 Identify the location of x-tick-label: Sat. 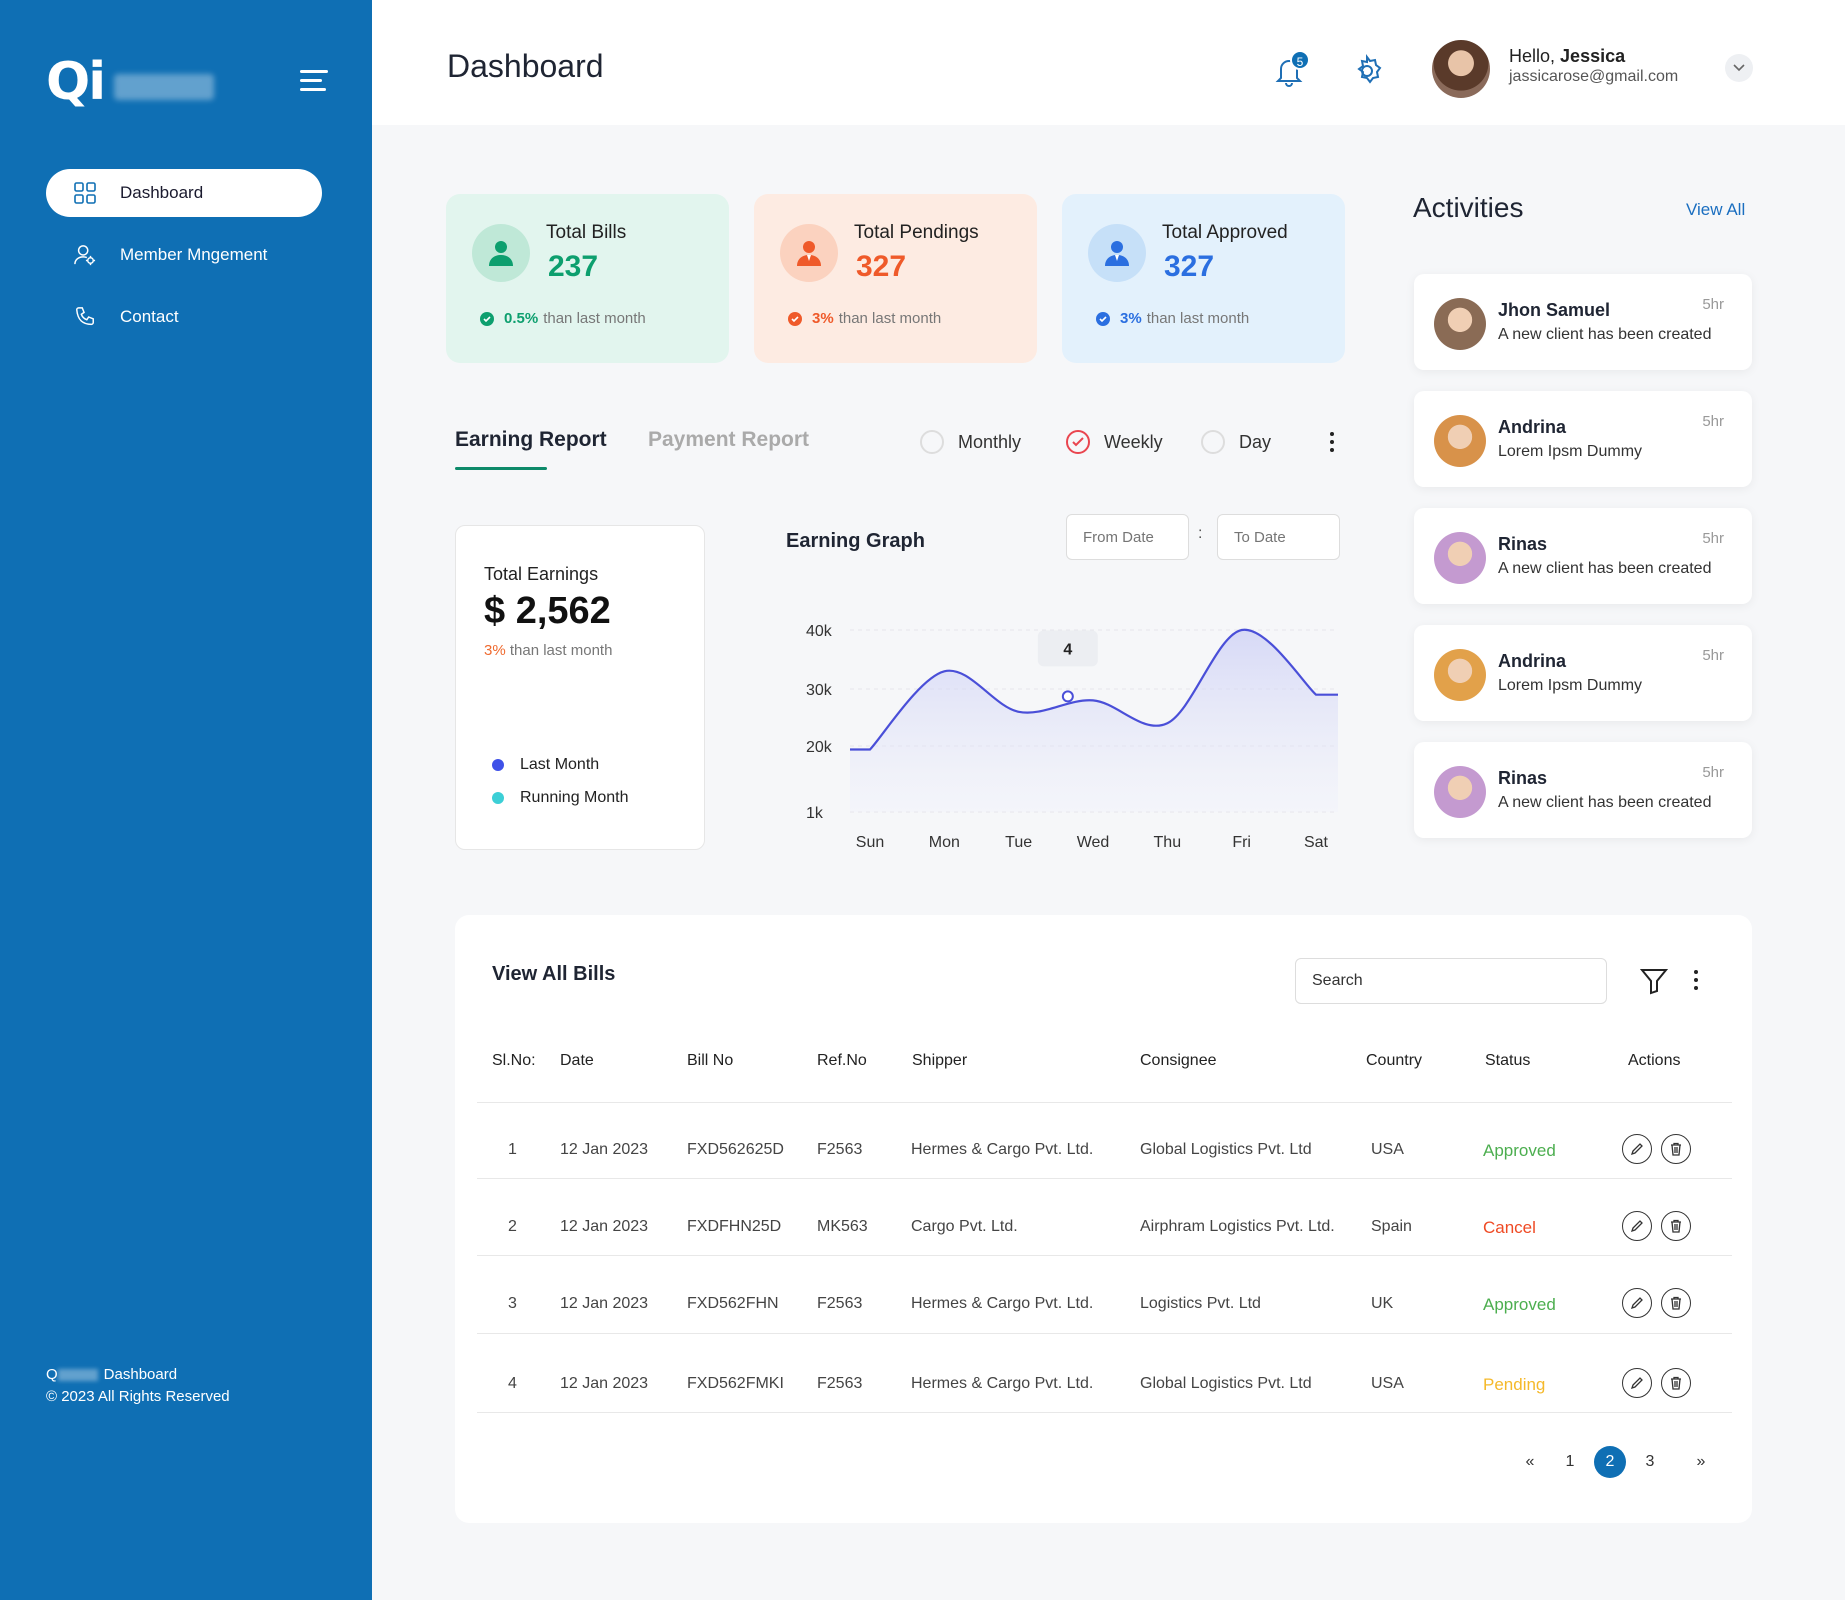
(1316, 842).